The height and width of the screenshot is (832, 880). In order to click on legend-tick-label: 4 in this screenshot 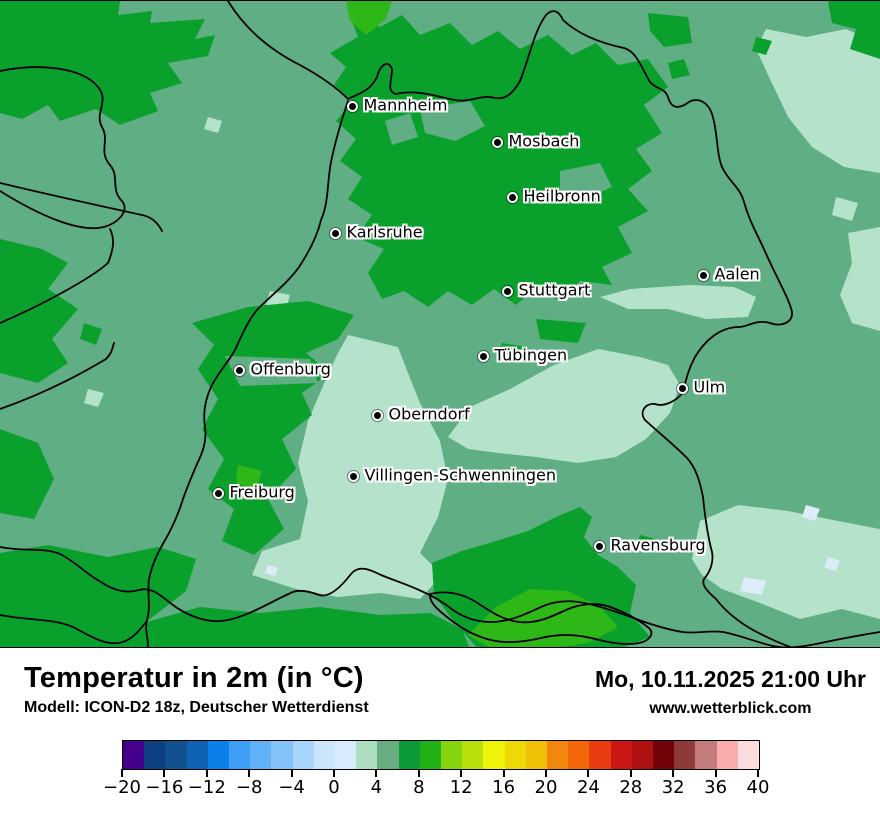, I will do `click(376, 787)`.